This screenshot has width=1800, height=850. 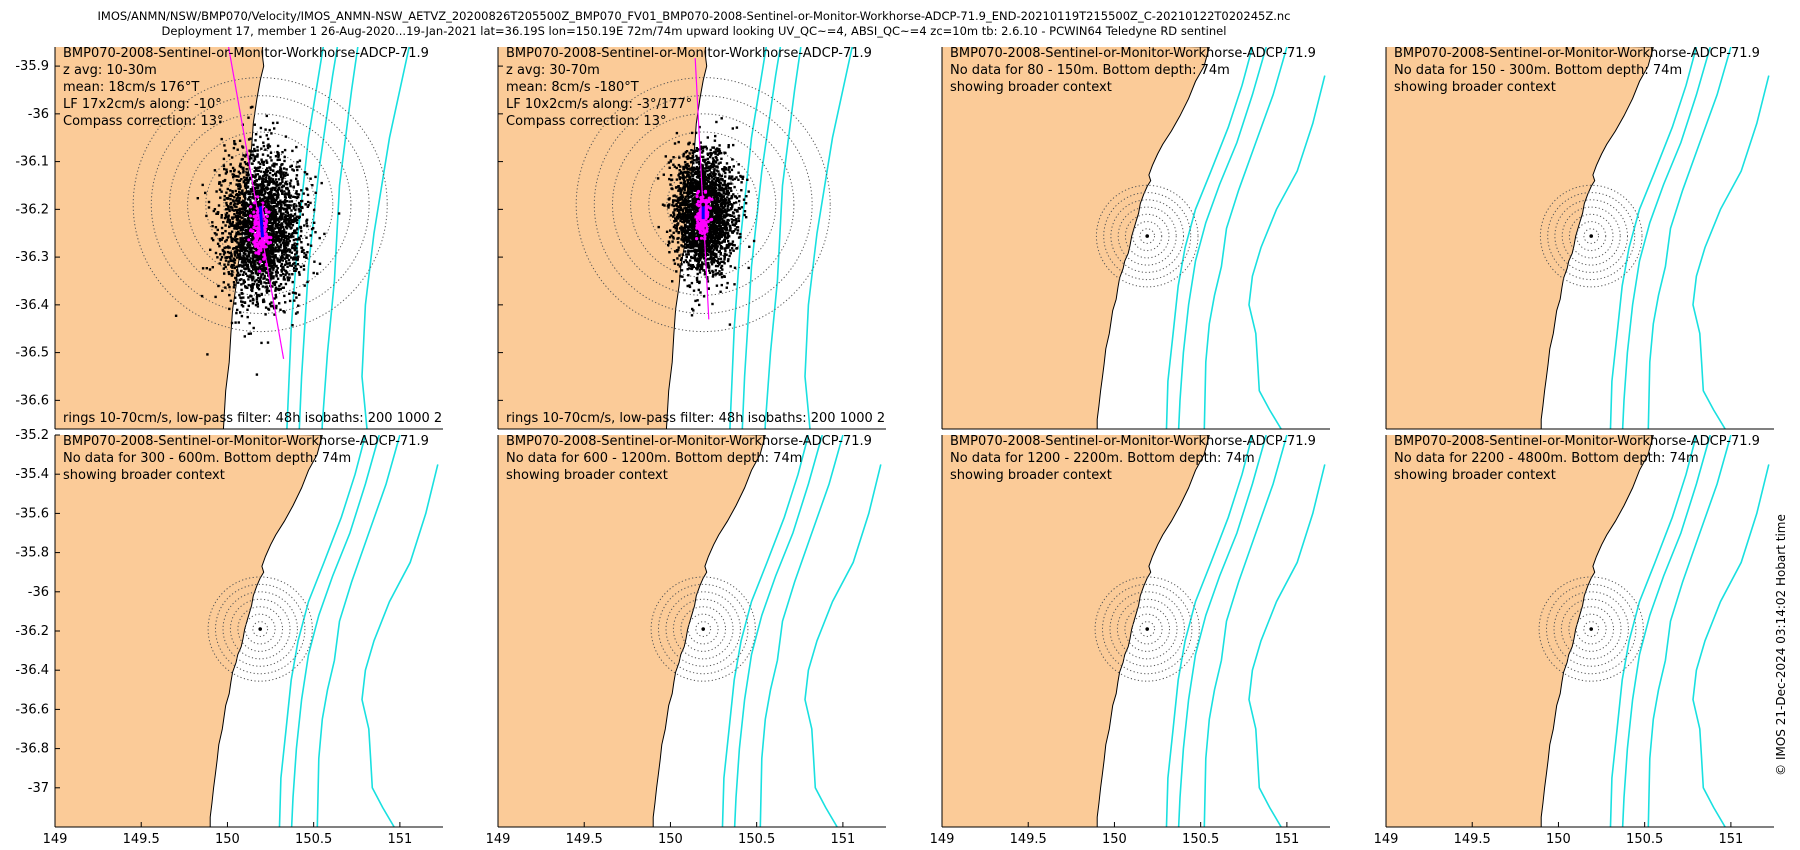 I want to click on mean-velocity-arrow, so click(x=261, y=221).